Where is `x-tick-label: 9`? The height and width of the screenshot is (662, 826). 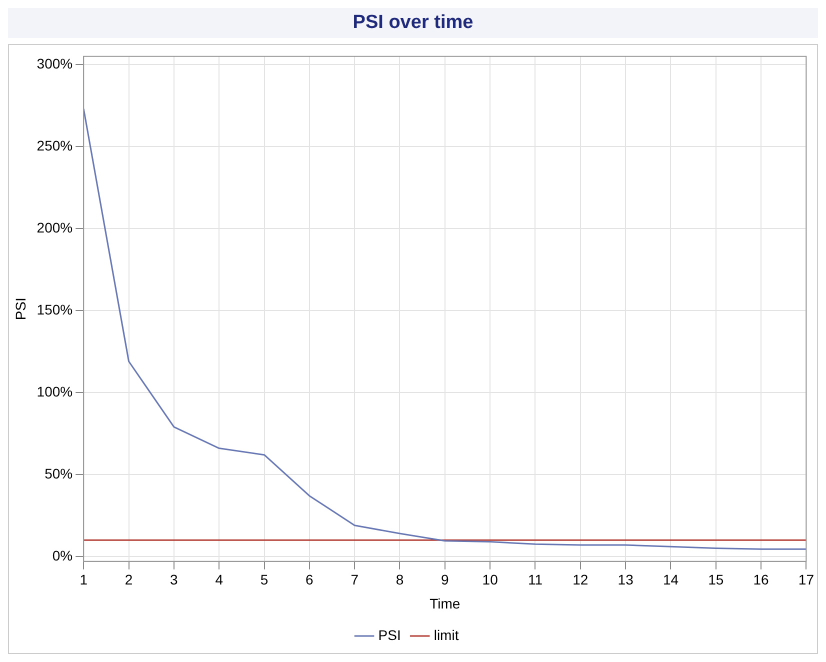 x-tick-label: 9 is located at coordinates (445, 580).